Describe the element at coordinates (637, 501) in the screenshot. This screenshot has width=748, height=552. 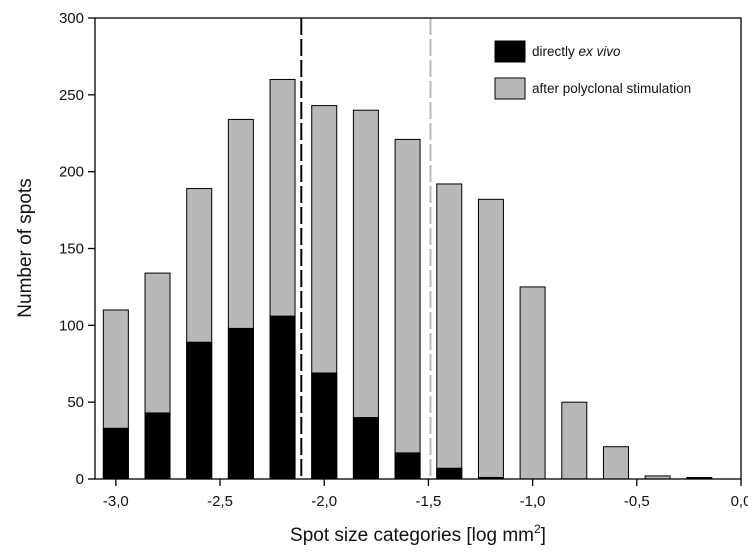
I see `x-tick-label: -0,5` at that location.